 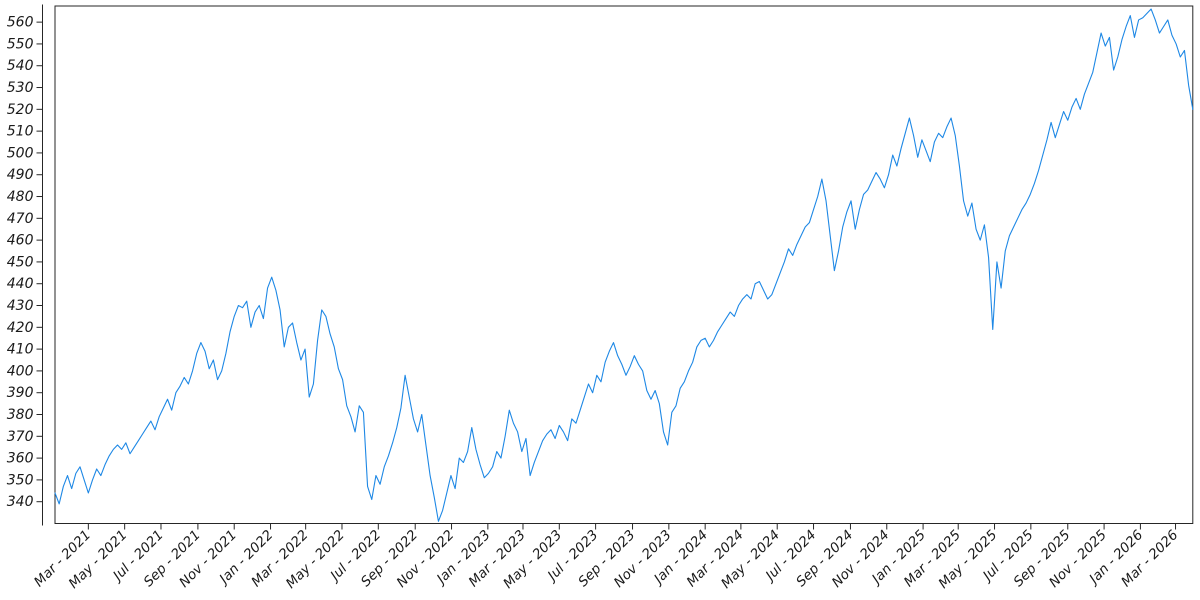 I want to click on y-tick-label: 550, so click(x=20, y=44).